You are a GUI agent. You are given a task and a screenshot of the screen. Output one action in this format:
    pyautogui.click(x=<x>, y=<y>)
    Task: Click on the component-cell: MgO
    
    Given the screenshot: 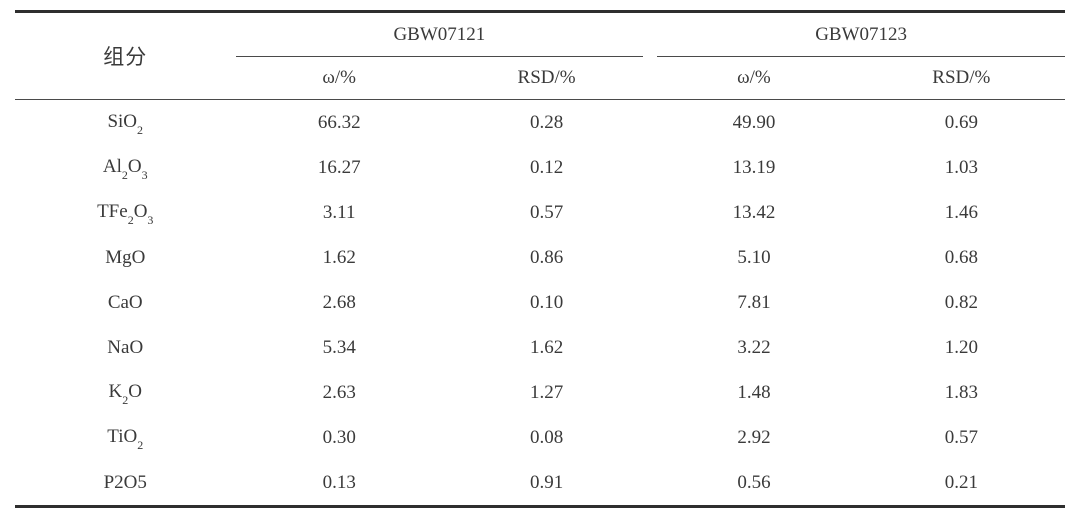 What is the action you would take?
    pyautogui.click(x=125, y=257)
    